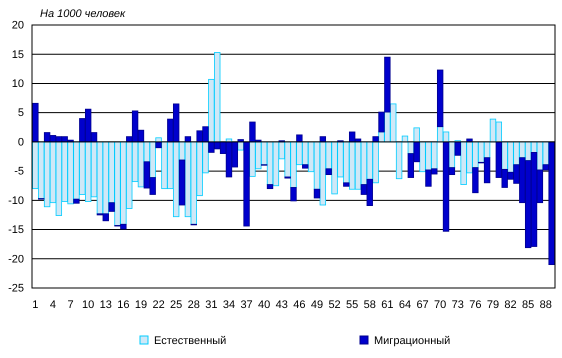 The height and width of the screenshot is (358, 562). Describe the element at coordinates (190, 341) in the screenshot. I see `legend-label: Естественный` at that location.